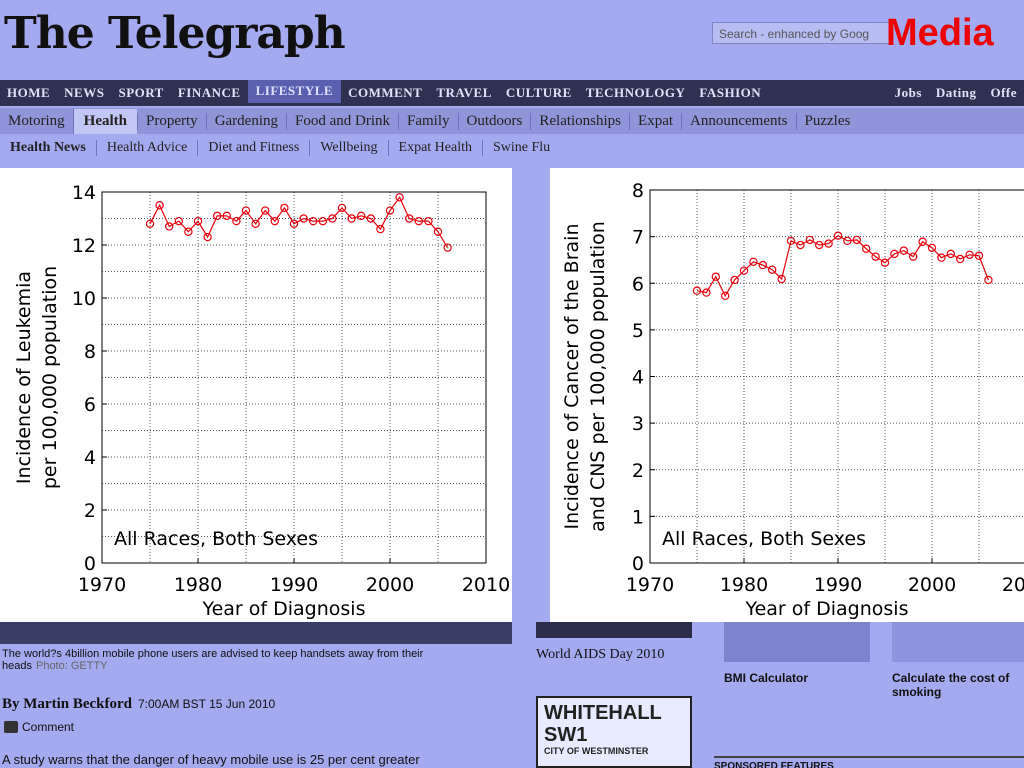  What do you see at coordinates (638, 517) in the screenshot?
I see `y-tick-label: 1` at bounding box center [638, 517].